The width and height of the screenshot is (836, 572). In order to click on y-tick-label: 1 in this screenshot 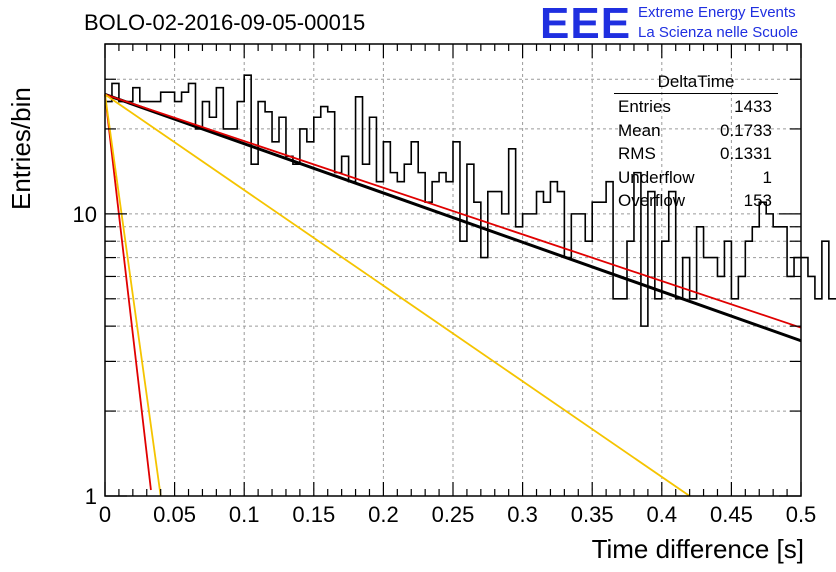, I will do `click(91, 496)`.